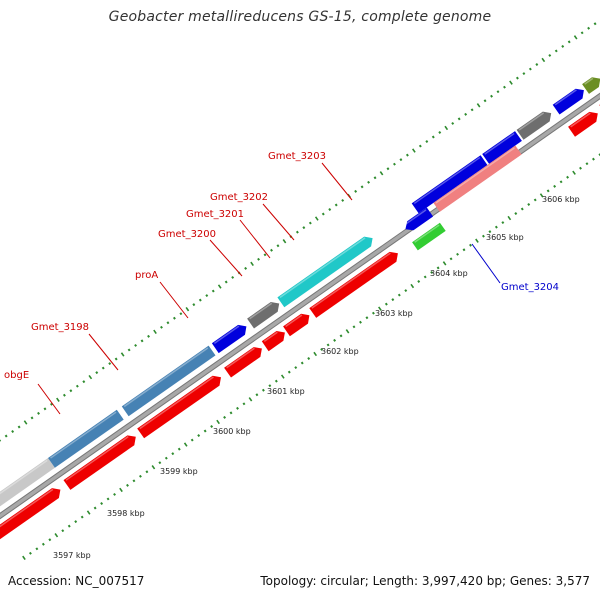 Image resolution: width=600 pixels, height=600 pixels. I want to click on gene-label: proA, so click(146, 275).